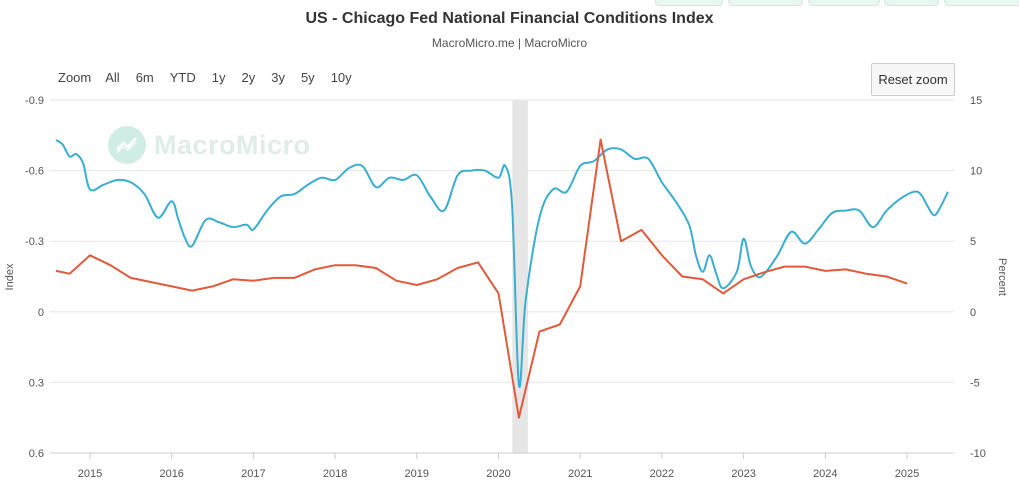  I want to click on recession-shading, so click(520, 276).